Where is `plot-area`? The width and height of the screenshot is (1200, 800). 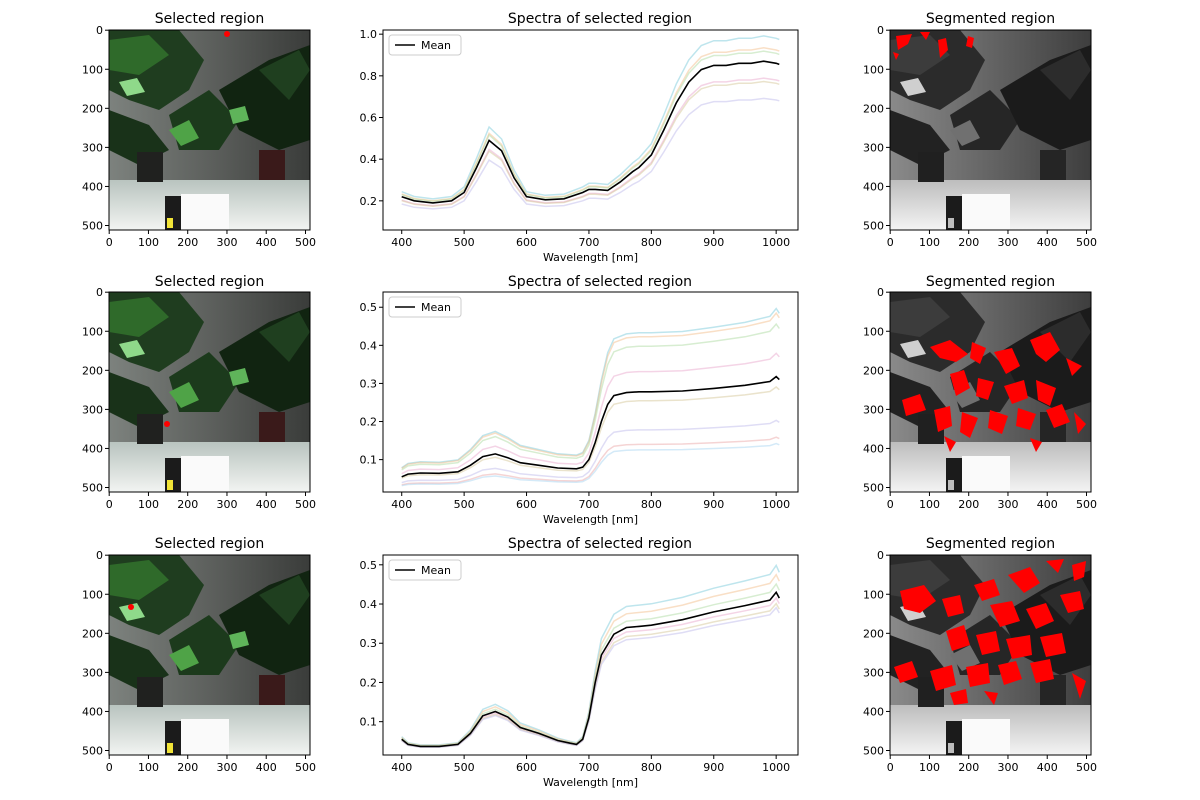
plot-area is located at coordinates (590, 397).